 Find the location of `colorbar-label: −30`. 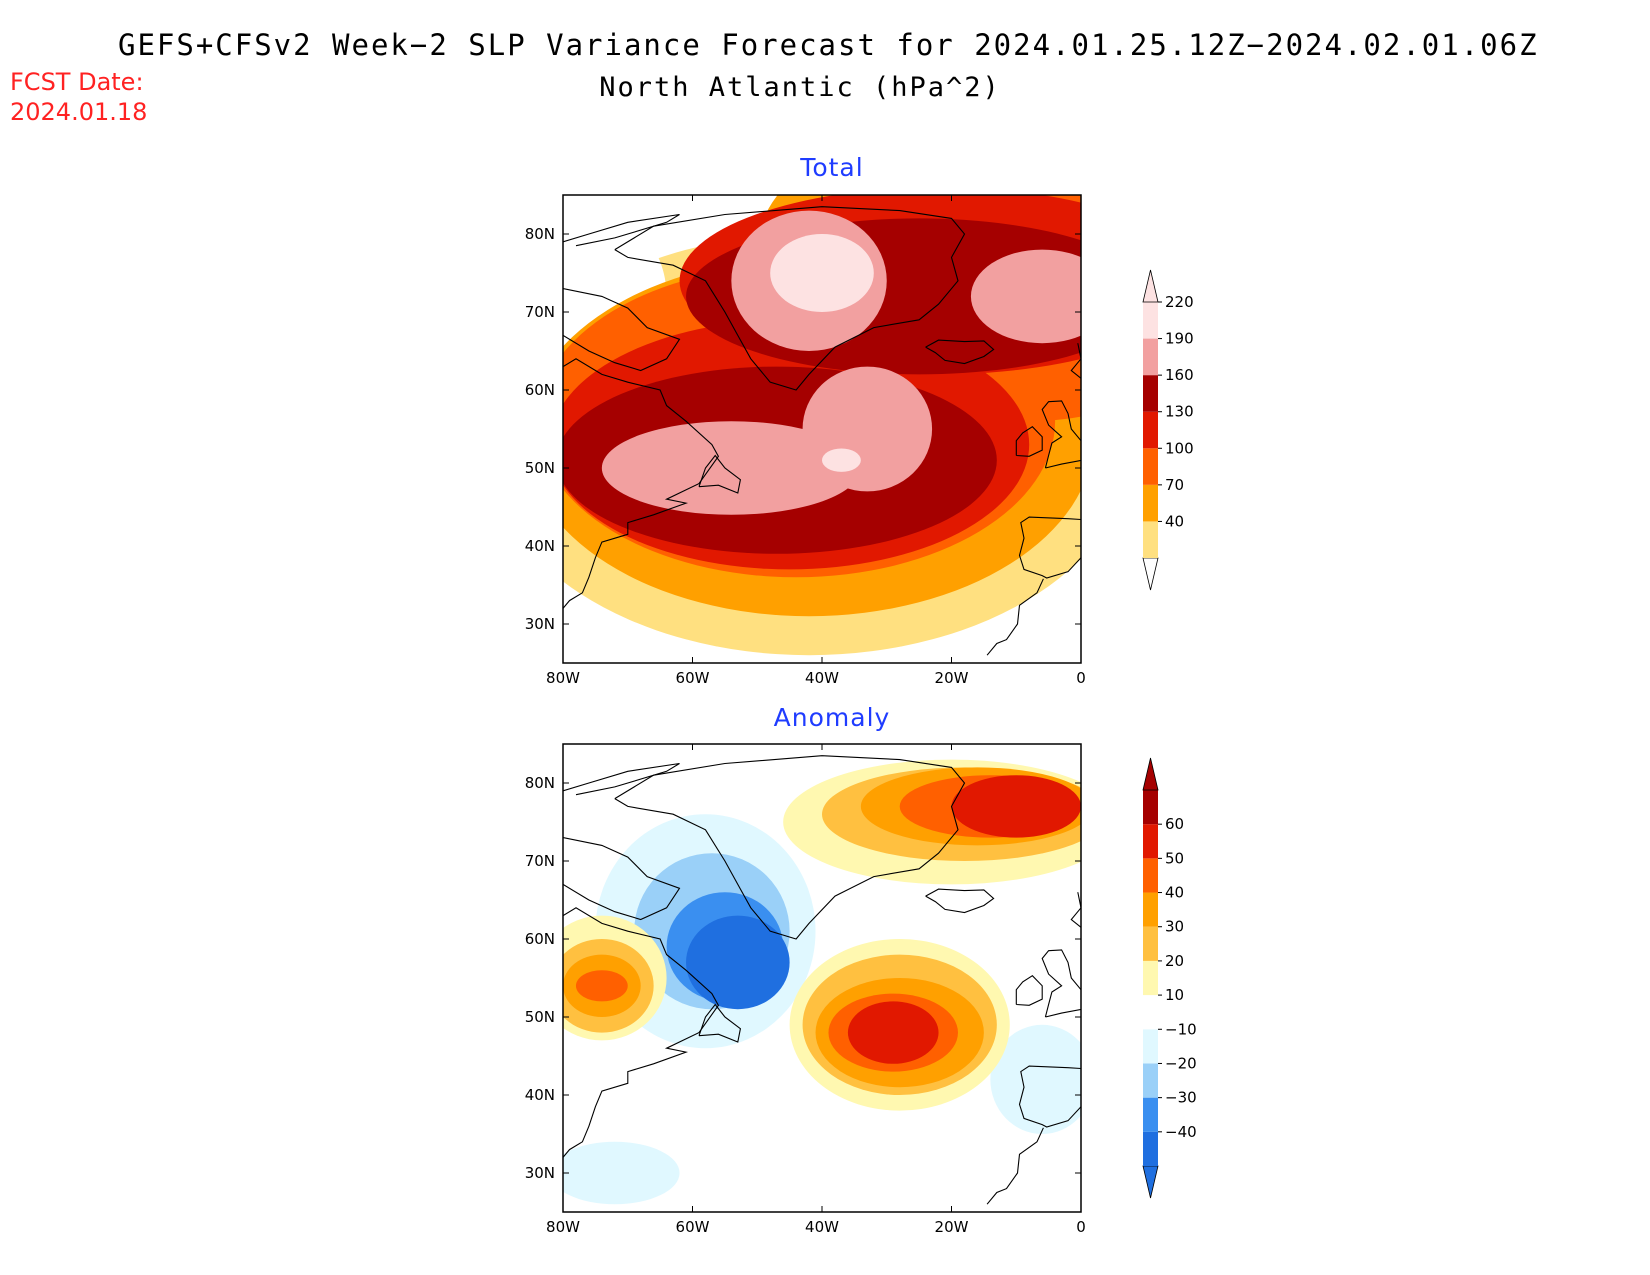

colorbar-label: −30 is located at coordinates (1181, 1098).